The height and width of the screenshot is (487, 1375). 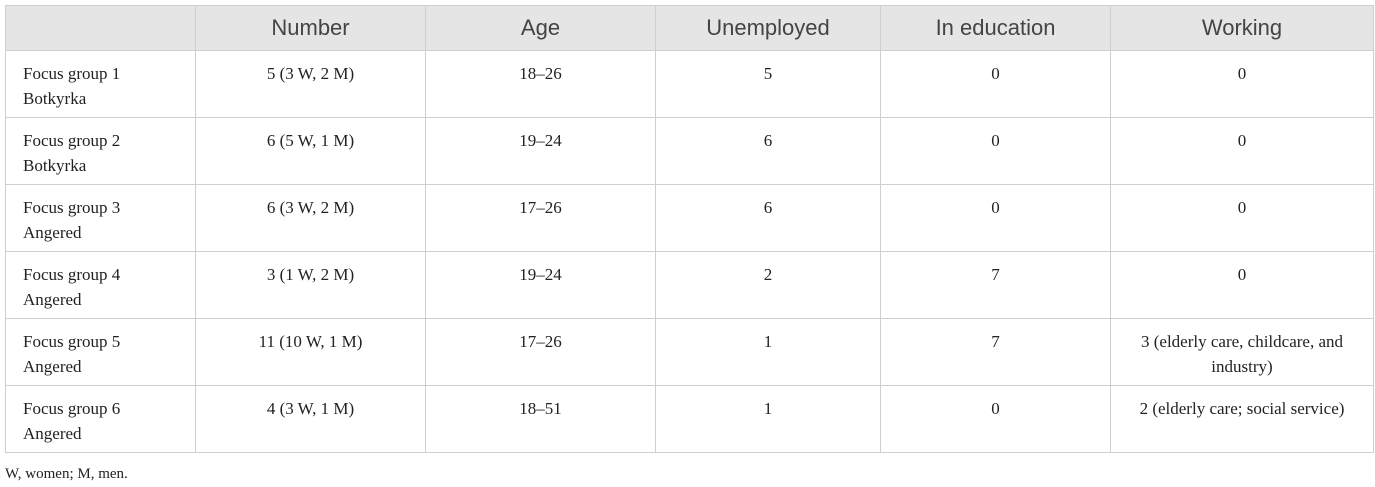 I want to click on footnote: W, women; M, men., so click(x=66, y=474).